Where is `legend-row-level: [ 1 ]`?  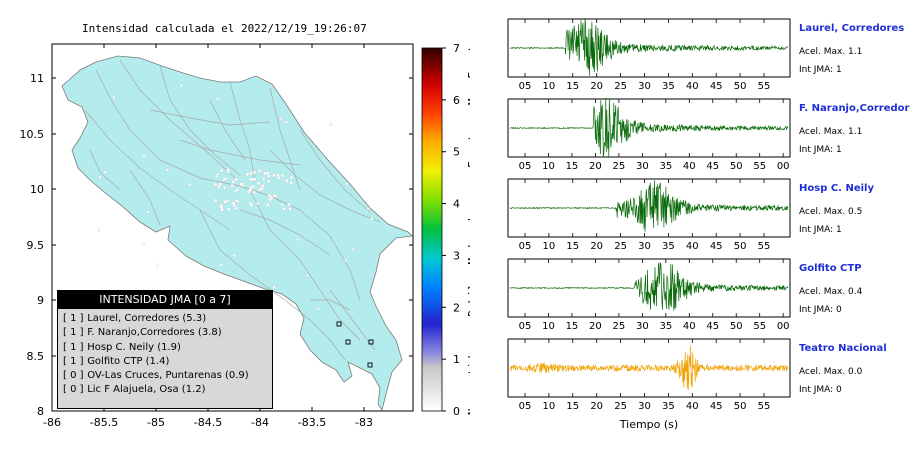
legend-row-level: [ 1 ] is located at coordinates (73, 318).